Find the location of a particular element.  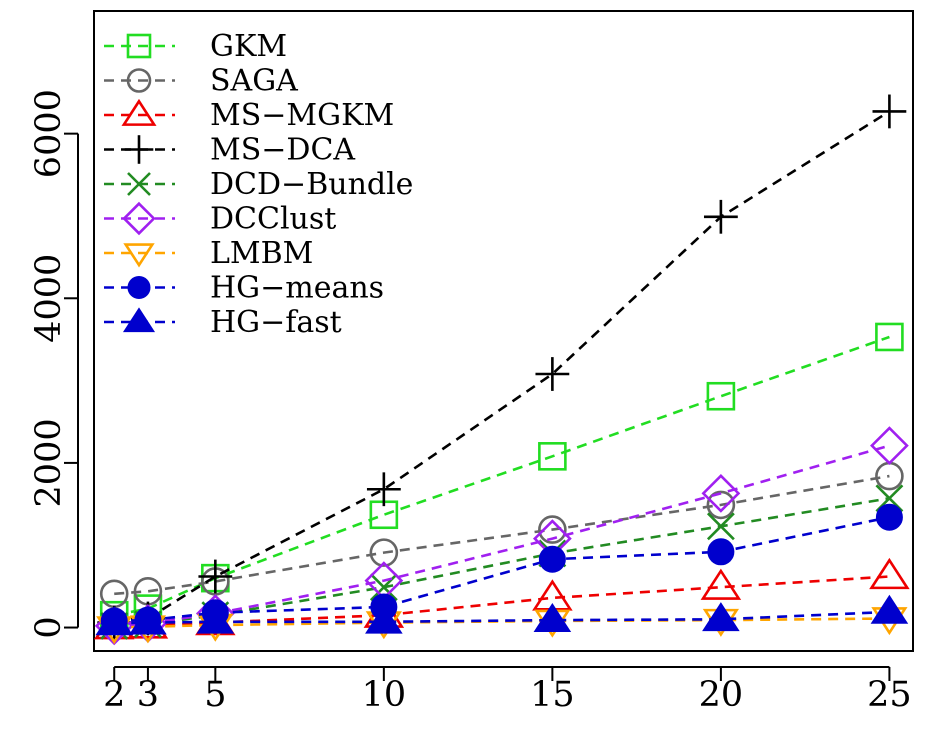

legend-label: SAGA is located at coordinates (254, 81).